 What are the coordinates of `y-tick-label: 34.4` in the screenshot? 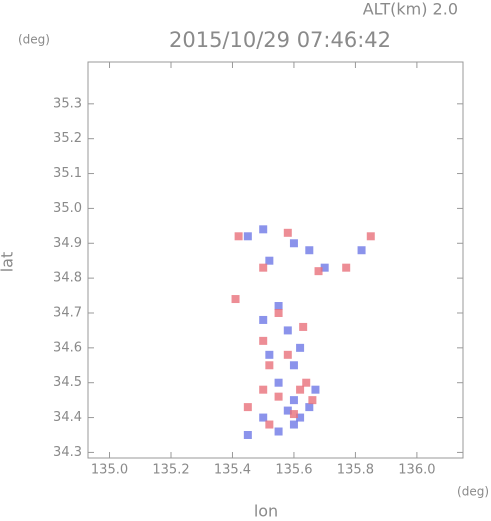 It's located at (67, 417).